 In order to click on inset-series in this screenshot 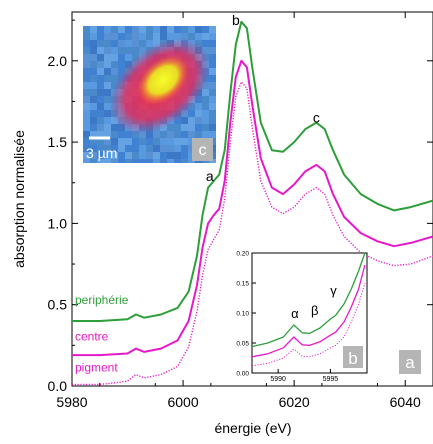, I will do `click(309, 310)`.